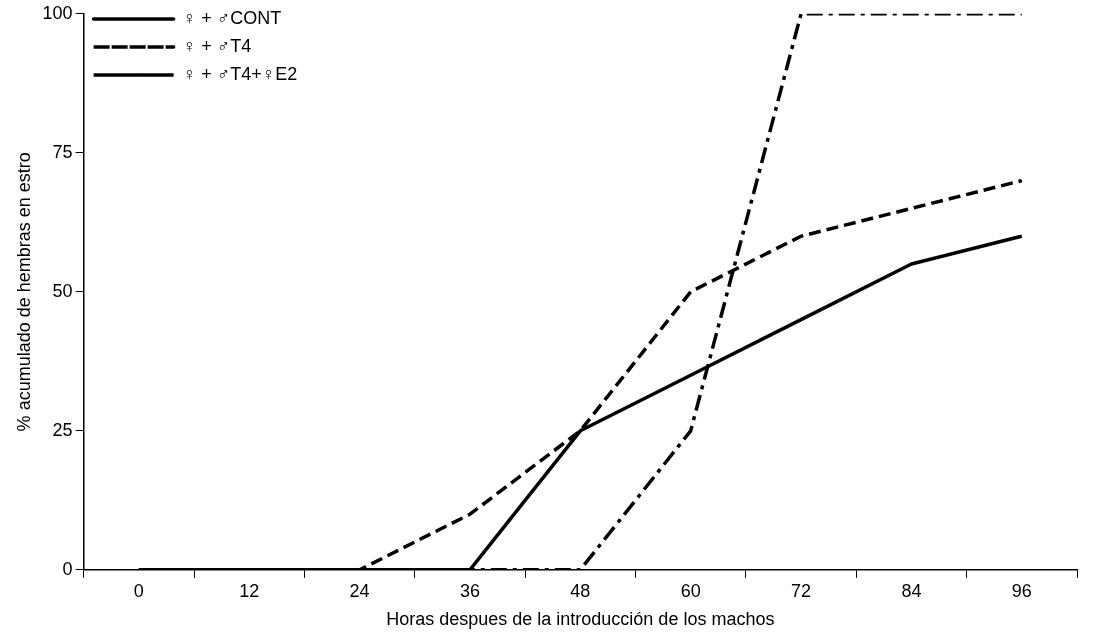  I want to click on x-tick-label: 60, so click(690, 590).